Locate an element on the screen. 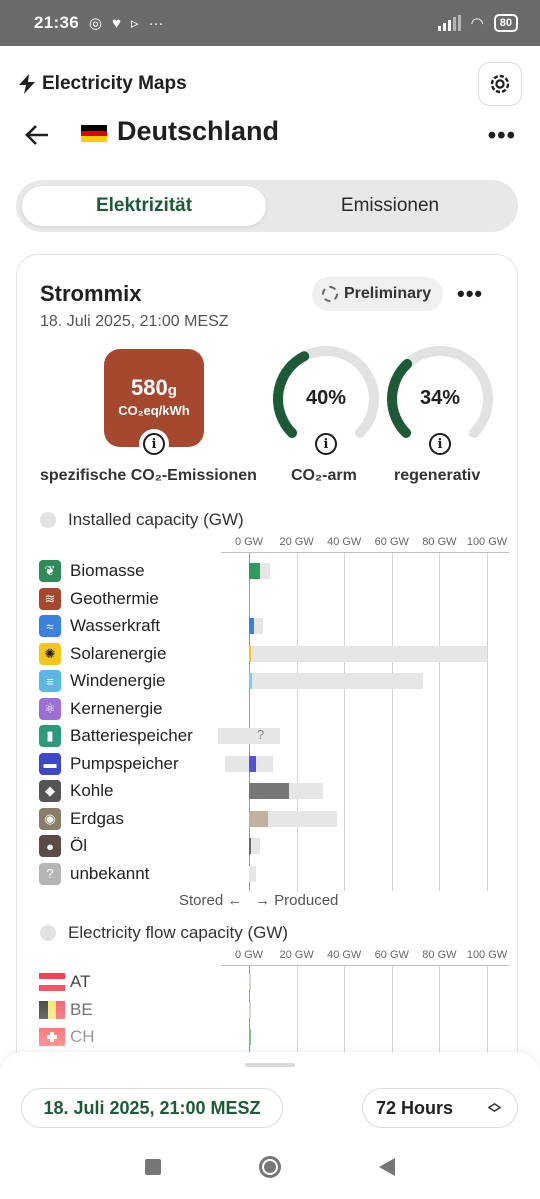 The width and height of the screenshot is (540, 1199). toggle-dot-icon is located at coordinates (48, 933).